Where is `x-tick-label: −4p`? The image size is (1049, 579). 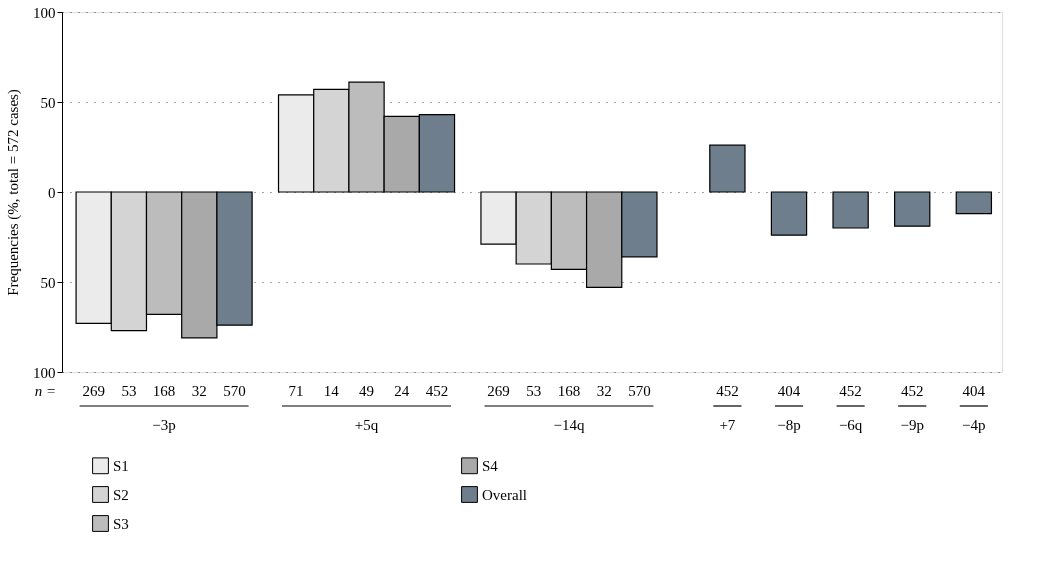
x-tick-label: −4p is located at coordinates (974, 425).